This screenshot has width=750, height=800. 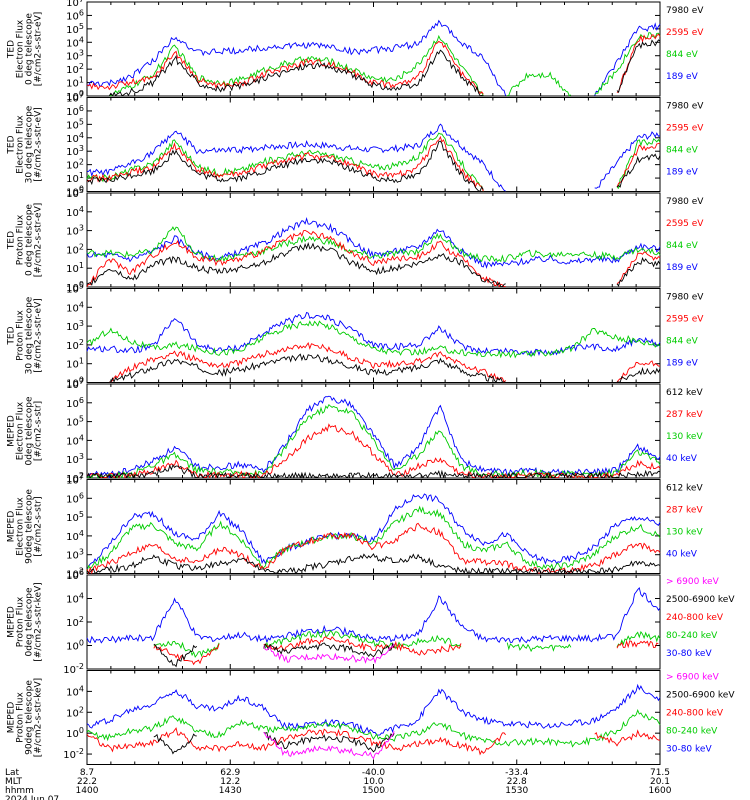 What do you see at coordinates (329, 653) in the screenshot?
I see `series-trace-magenta` at bounding box center [329, 653].